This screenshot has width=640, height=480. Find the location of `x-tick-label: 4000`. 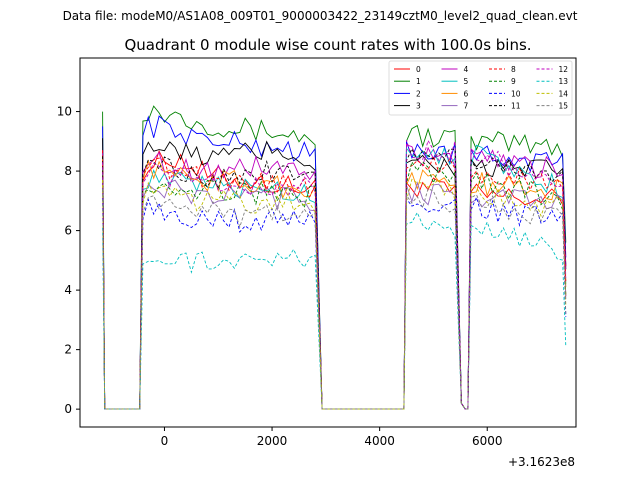

x-tick-label: 4000 is located at coordinates (379, 441).